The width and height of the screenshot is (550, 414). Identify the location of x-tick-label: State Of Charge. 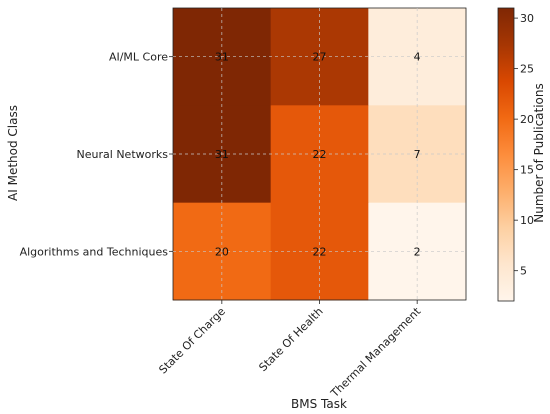
(192, 341).